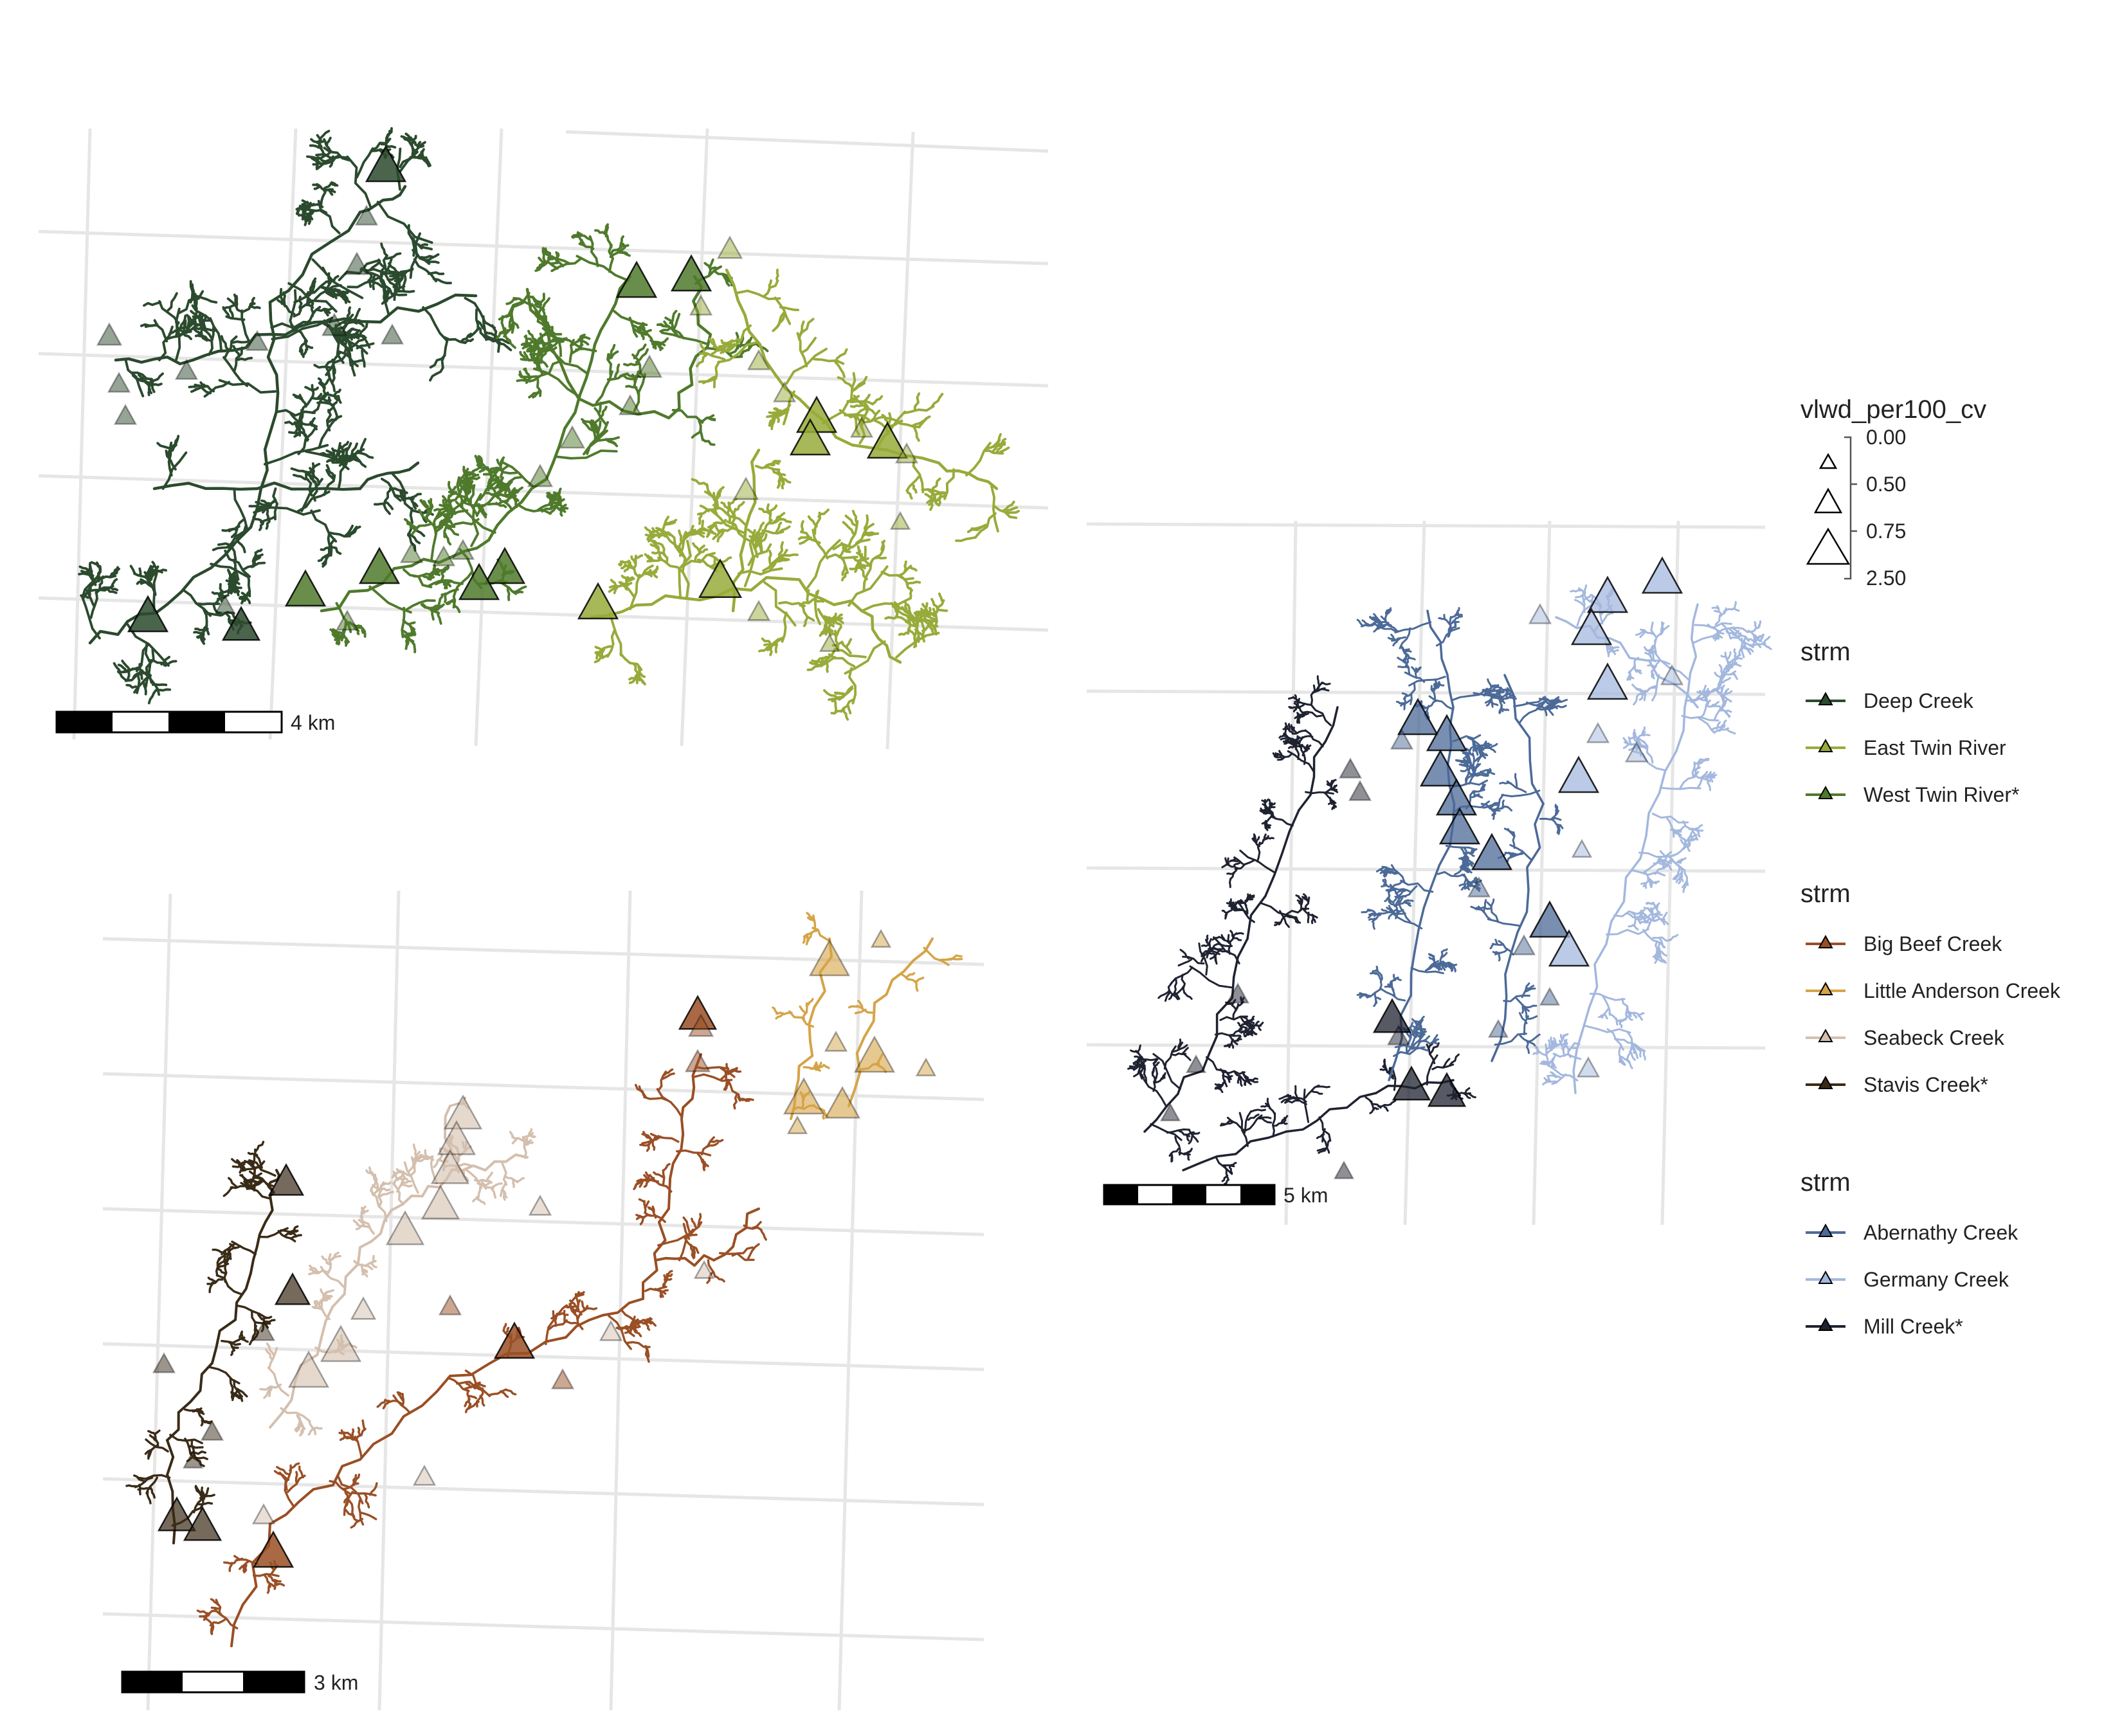 This screenshot has height=1736, width=2122. What do you see at coordinates (1886, 531) in the screenshot?
I see `size-legend-label: 0.75` at bounding box center [1886, 531].